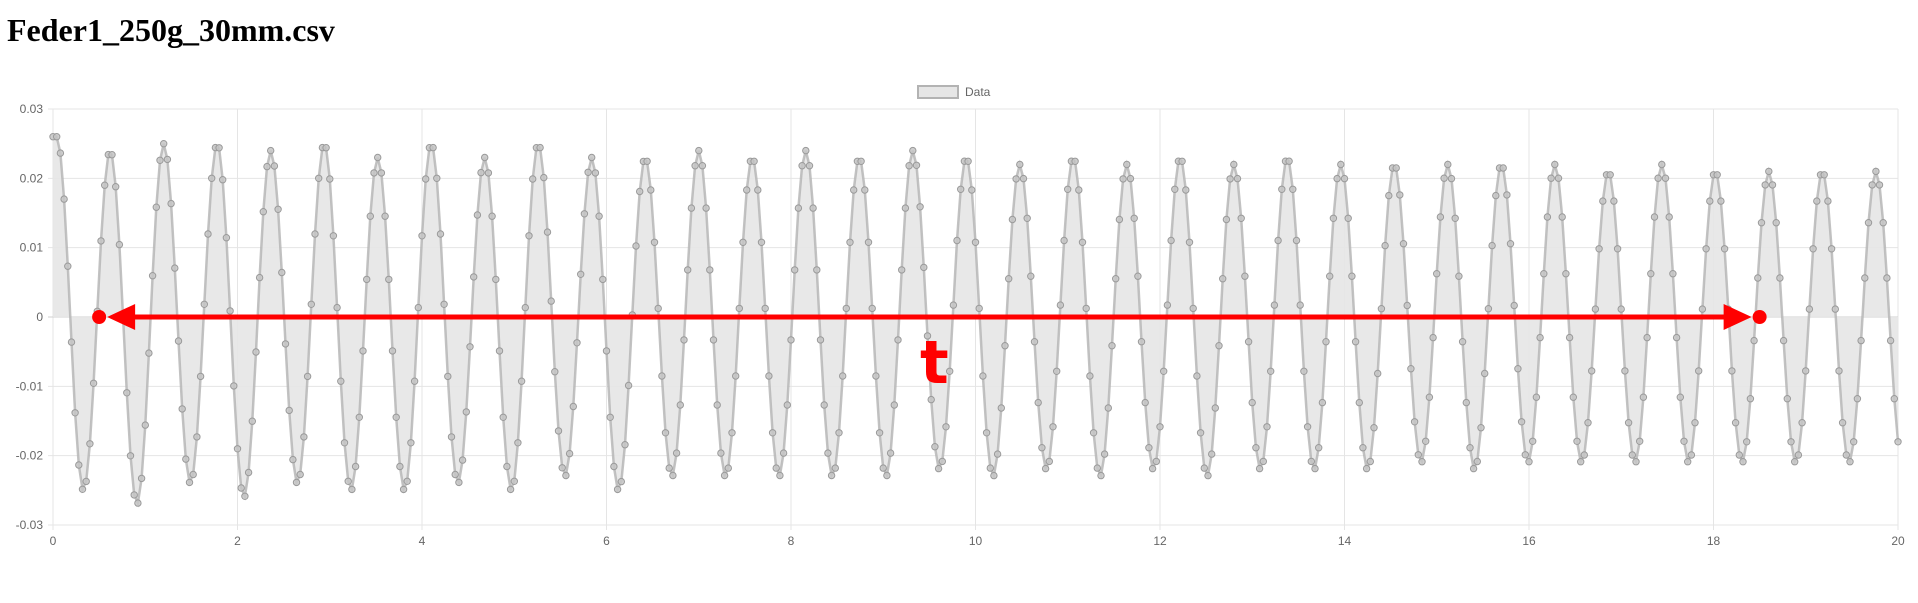 The image size is (1918, 603). What do you see at coordinates (30, 386) in the screenshot?
I see `y-tick-label: -0.01` at bounding box center [30, 386].